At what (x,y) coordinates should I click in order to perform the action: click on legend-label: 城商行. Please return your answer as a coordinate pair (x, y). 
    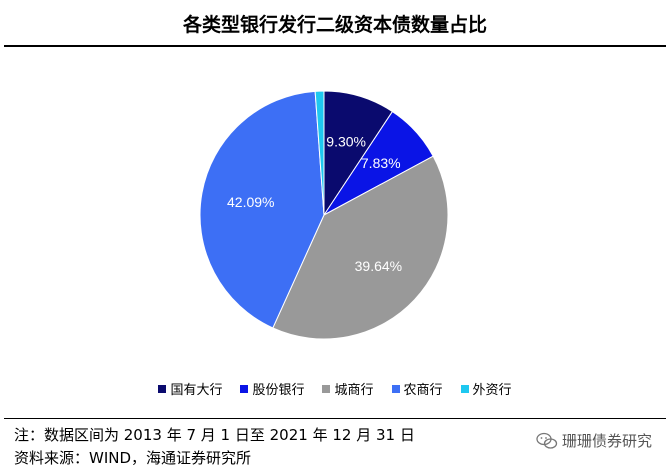
    Looking at the image, I should click on (354, 390).